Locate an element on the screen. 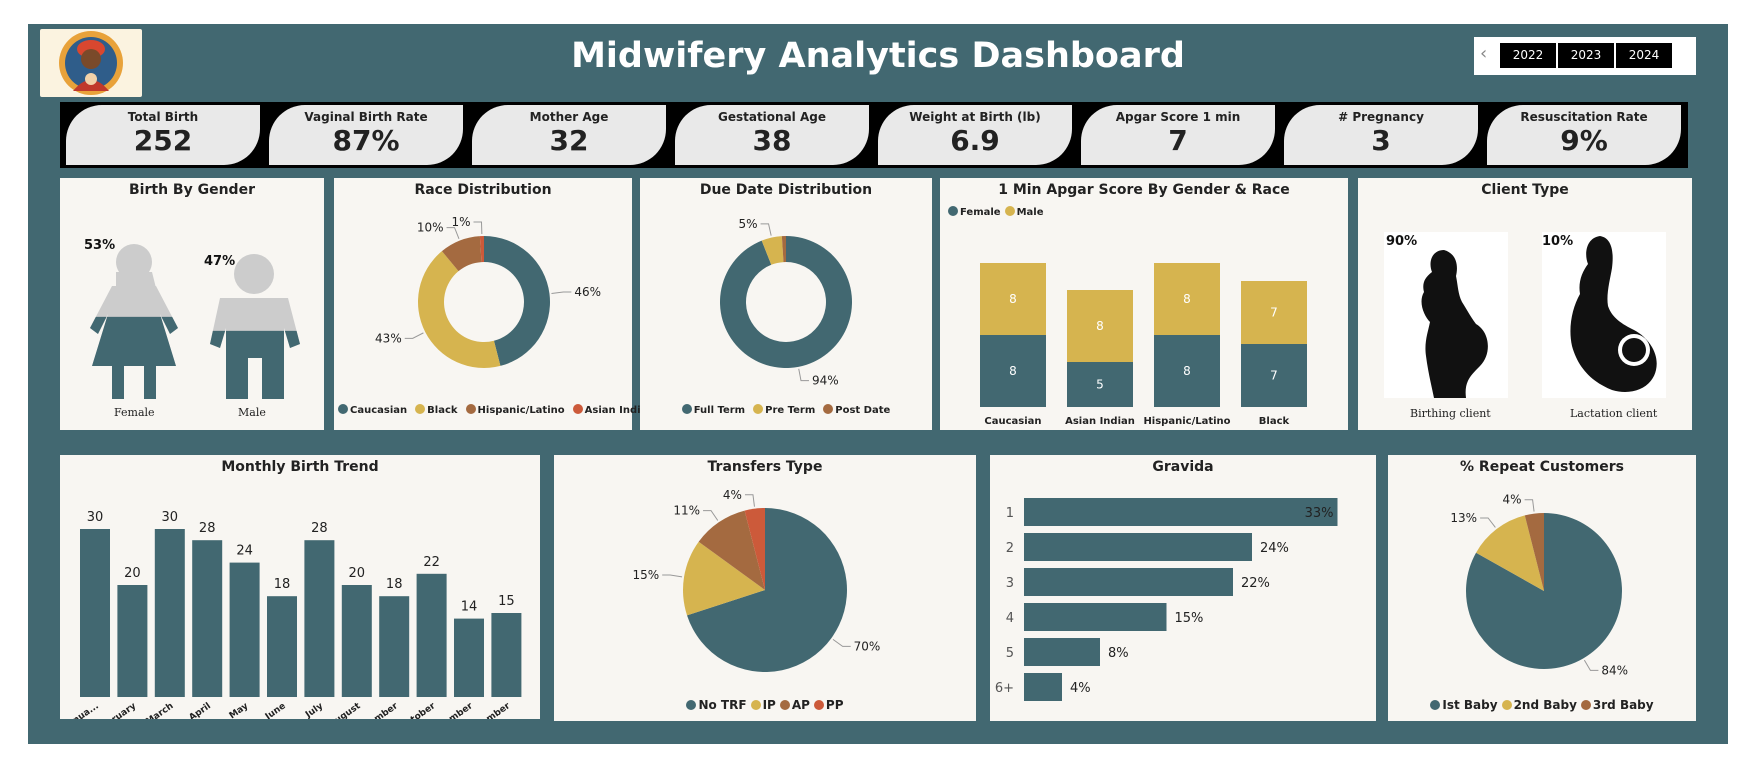 The width and height of the screenshot is (1746, 762). kpi-total-birth: Total Birth 252 is located at coordinates (163, 135).